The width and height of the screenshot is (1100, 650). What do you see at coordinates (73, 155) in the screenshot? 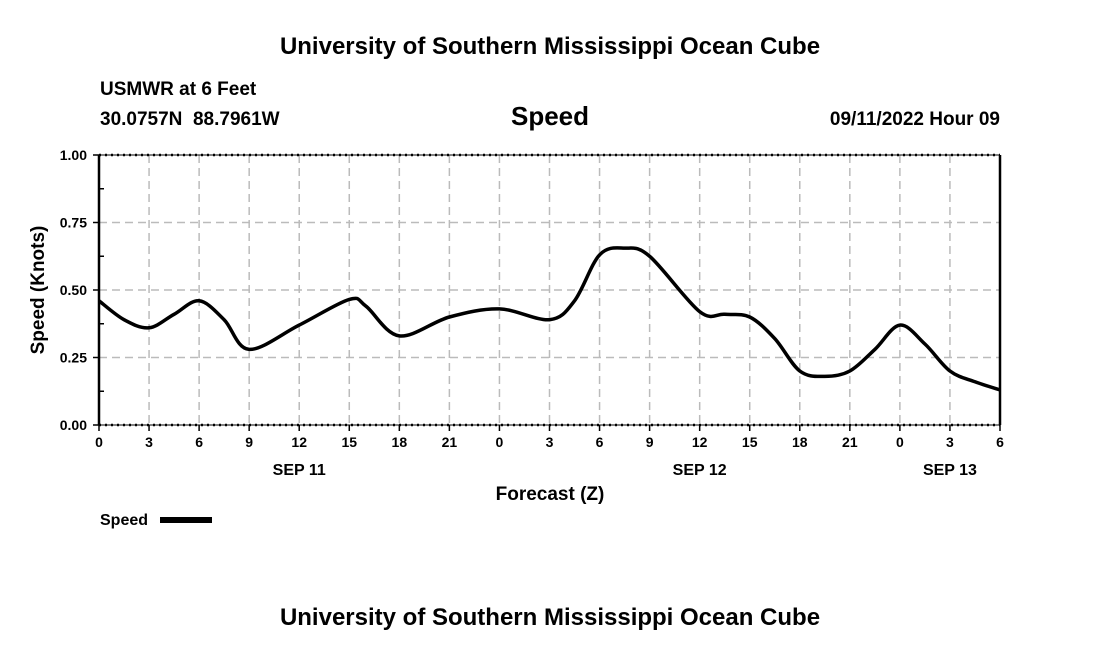
I see `y-tick-label: 1.00` at bounding box center [73, 155].